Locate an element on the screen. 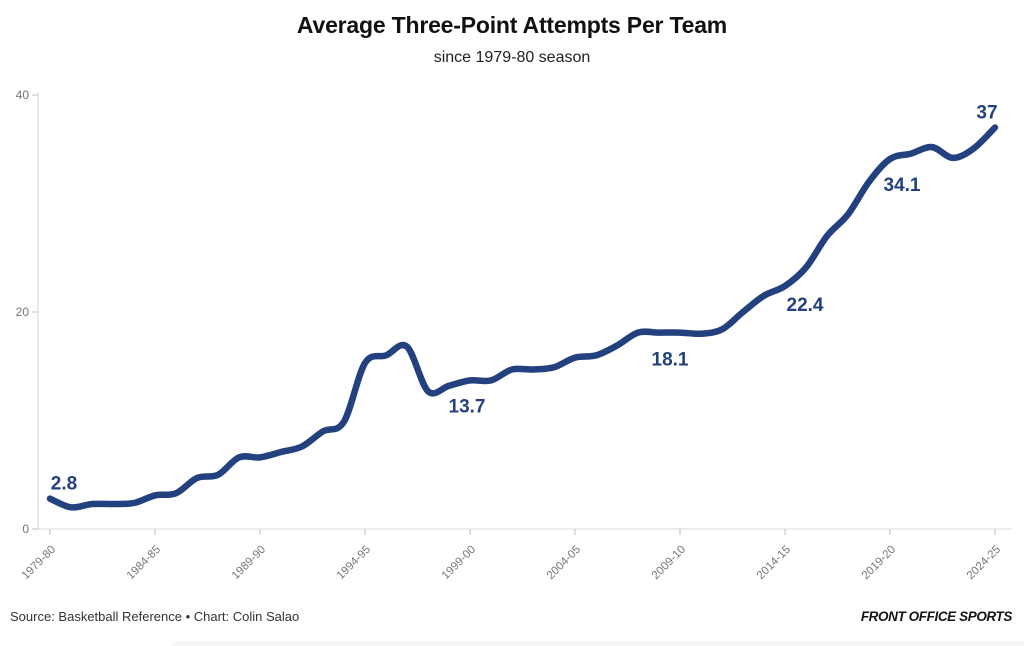 This screenshot has height=646, width=1024. bottom-strip is located at coordinates (598, 643).